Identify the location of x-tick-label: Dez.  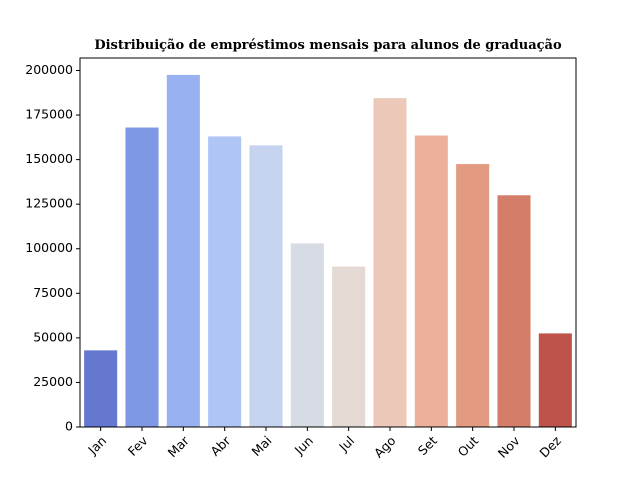
(550, 447).